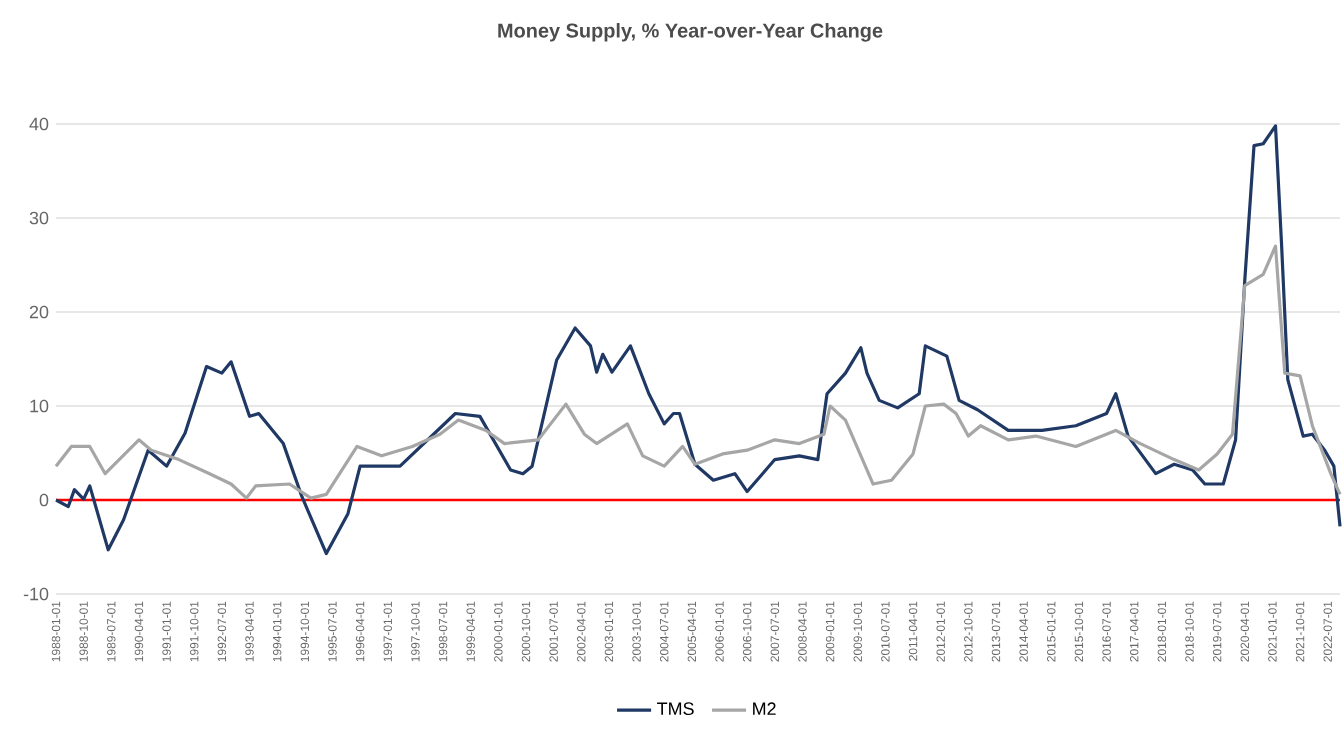  What do you see at coordinates (764, 708) in the screenshot?
I see `legend-label: M2` at bounding box center [764, 708].